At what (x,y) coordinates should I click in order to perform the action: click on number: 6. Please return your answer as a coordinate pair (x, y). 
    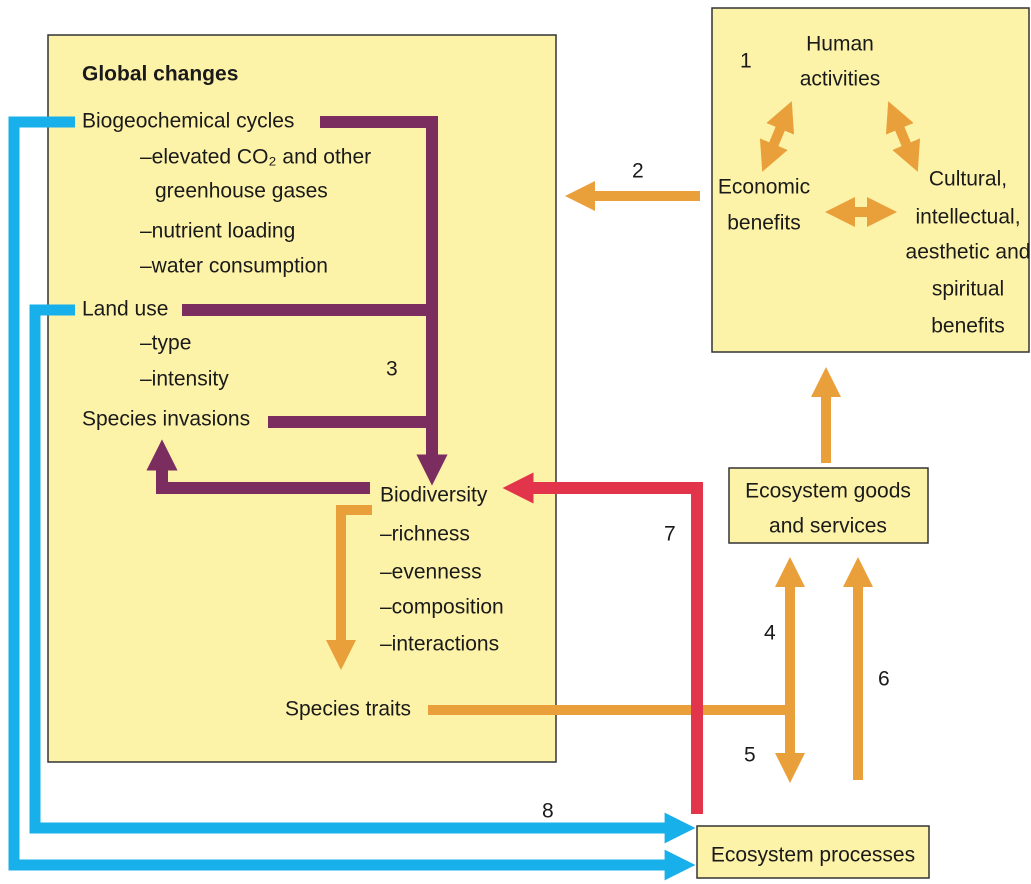
    Looking at the image, I should click on (884, 679).